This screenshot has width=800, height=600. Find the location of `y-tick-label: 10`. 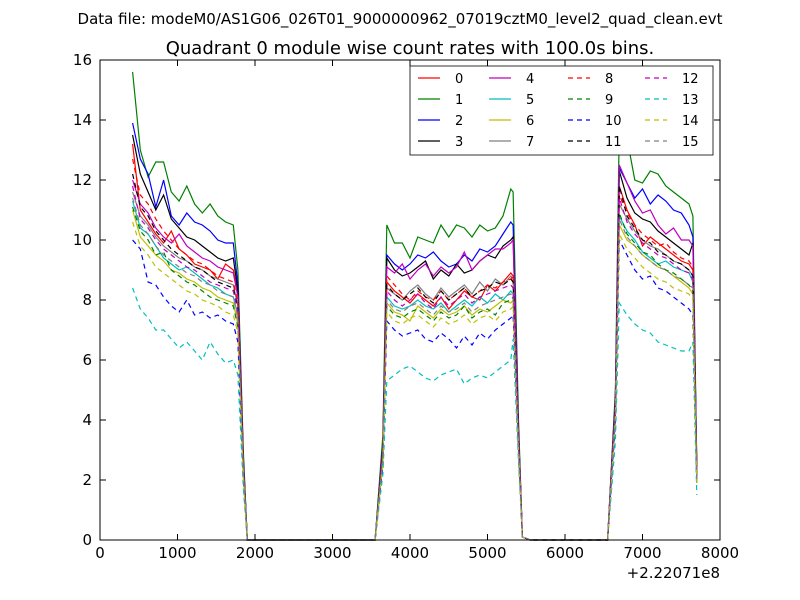

y-tick-label: 10 is located at coordinates (82, 240).